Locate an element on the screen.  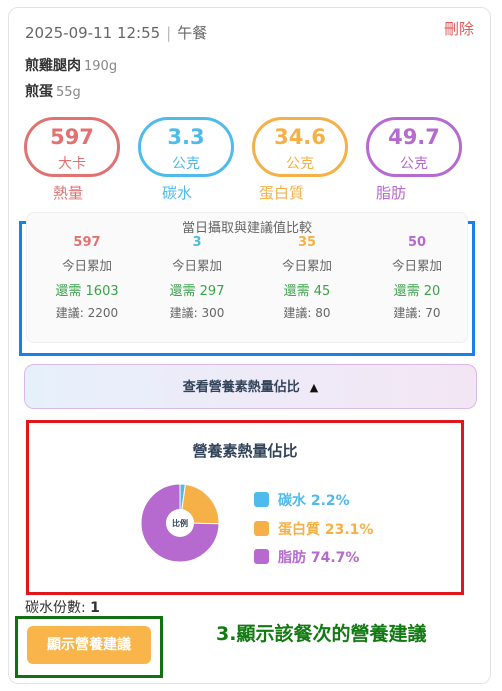
fat-label: 脂肪 is located at coordinates (391, 193).